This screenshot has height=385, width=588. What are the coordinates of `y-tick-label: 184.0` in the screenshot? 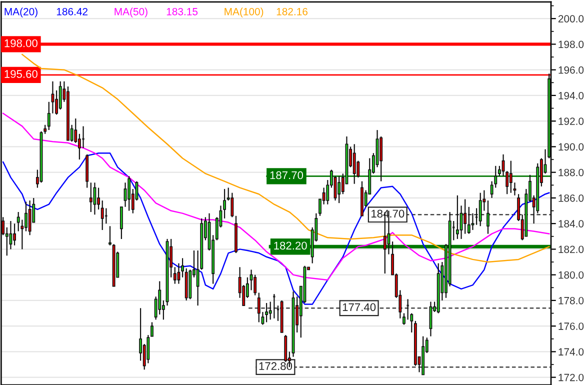 It's located at (571, 224).